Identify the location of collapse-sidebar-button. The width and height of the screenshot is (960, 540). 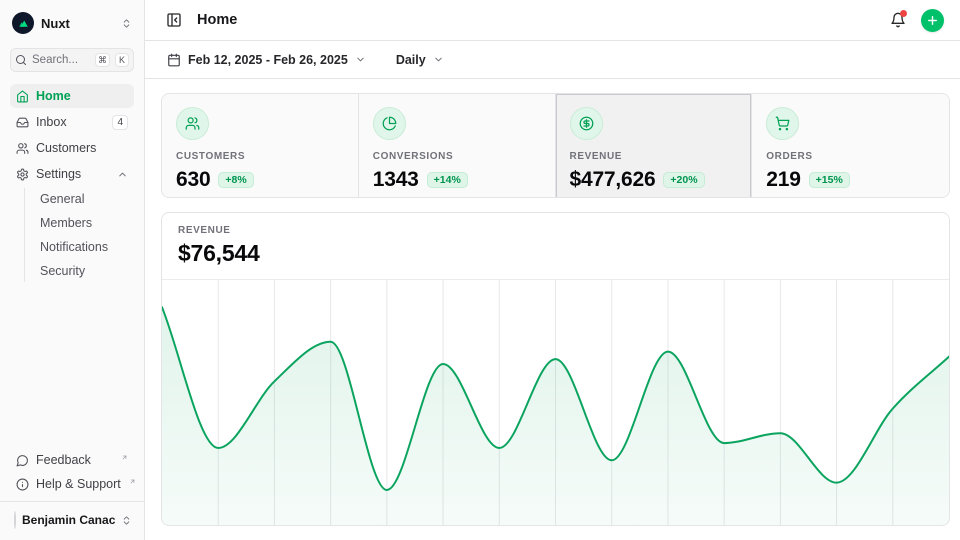
(174, 20).